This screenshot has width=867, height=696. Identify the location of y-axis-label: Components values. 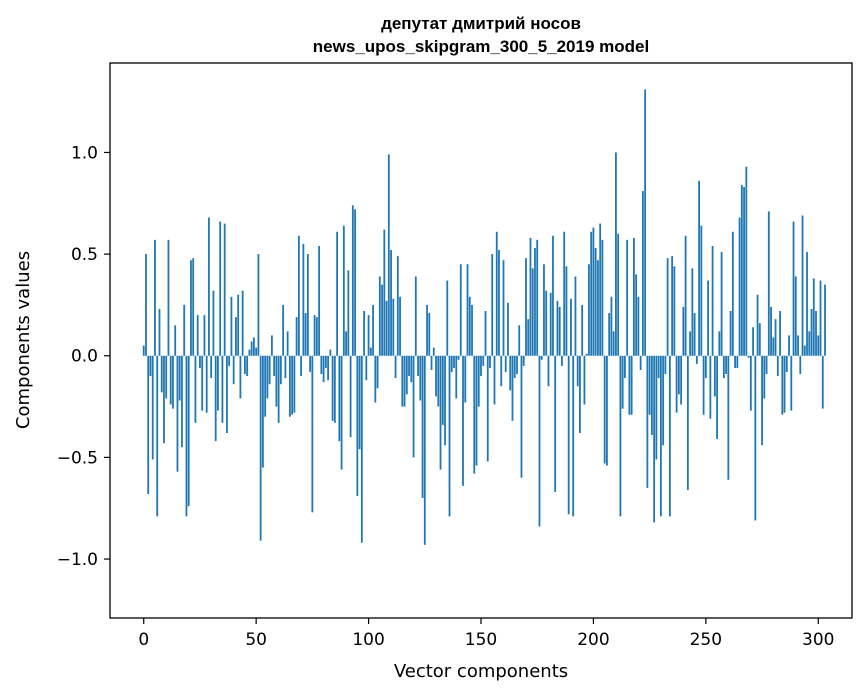
(23, 340).